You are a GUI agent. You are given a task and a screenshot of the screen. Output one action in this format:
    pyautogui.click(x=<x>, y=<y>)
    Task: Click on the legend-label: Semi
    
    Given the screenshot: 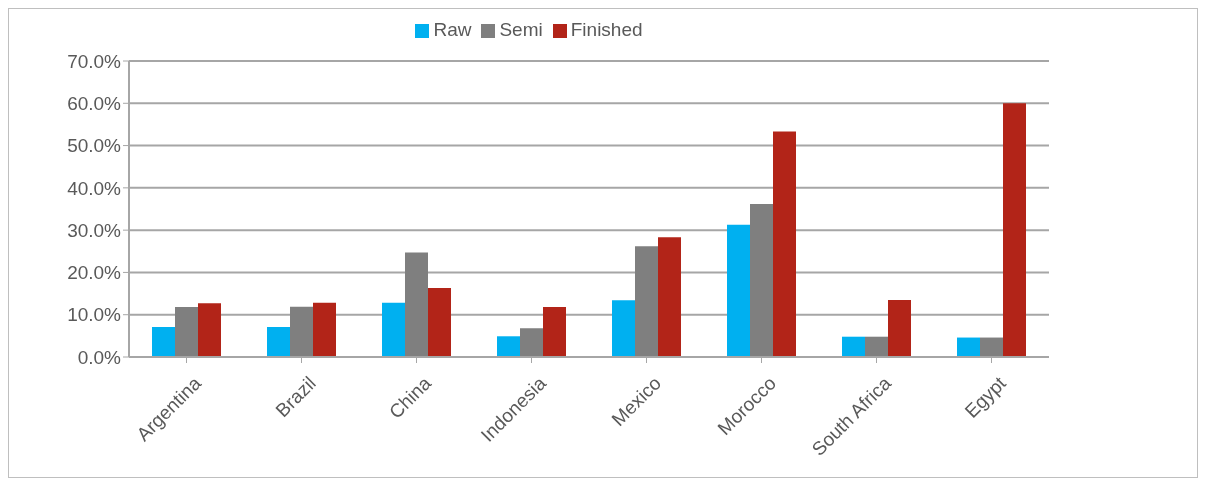 What is the action you would take?
    pyautogui.click(x=521, y=29)
    